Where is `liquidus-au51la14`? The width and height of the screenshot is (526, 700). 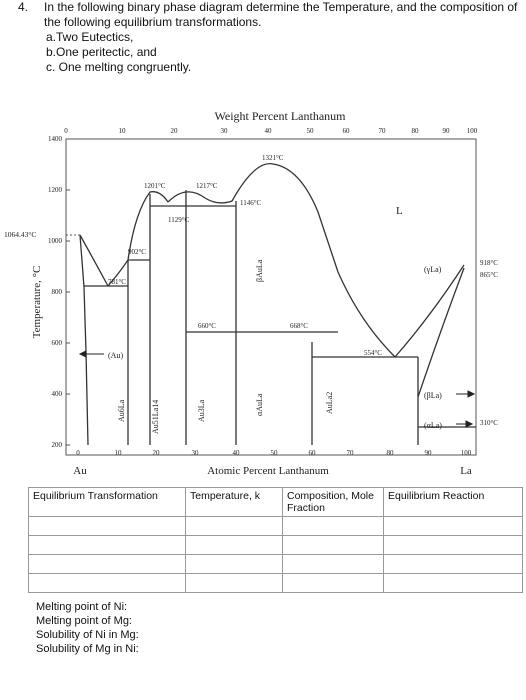
liquidus-au51la14 is located at coordinates (148, 226).